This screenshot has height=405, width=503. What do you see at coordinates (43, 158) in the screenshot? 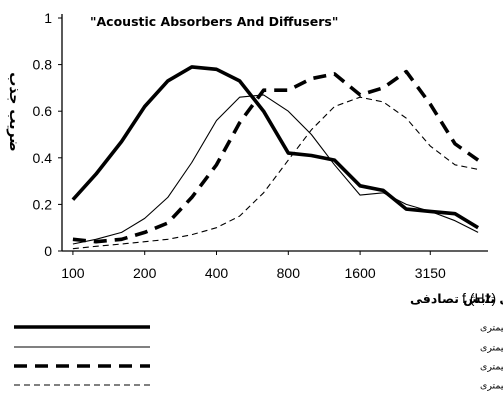
I see `y-tick-label: 0.4` at bounding box center [43, 158].